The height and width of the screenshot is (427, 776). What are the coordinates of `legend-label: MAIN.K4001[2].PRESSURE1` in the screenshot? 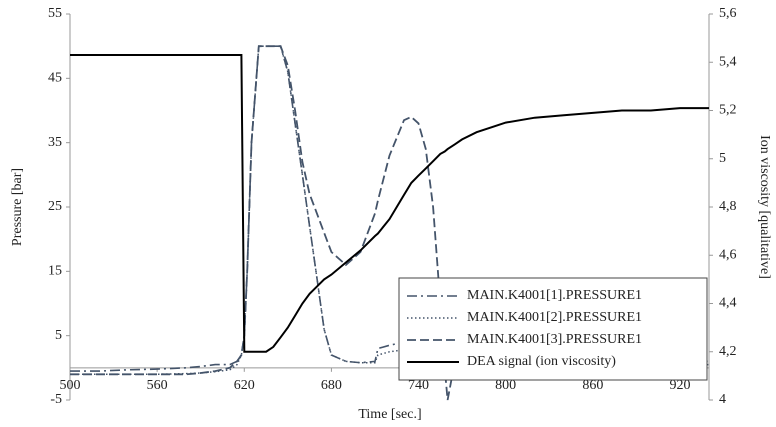 It's located at (554, 317).